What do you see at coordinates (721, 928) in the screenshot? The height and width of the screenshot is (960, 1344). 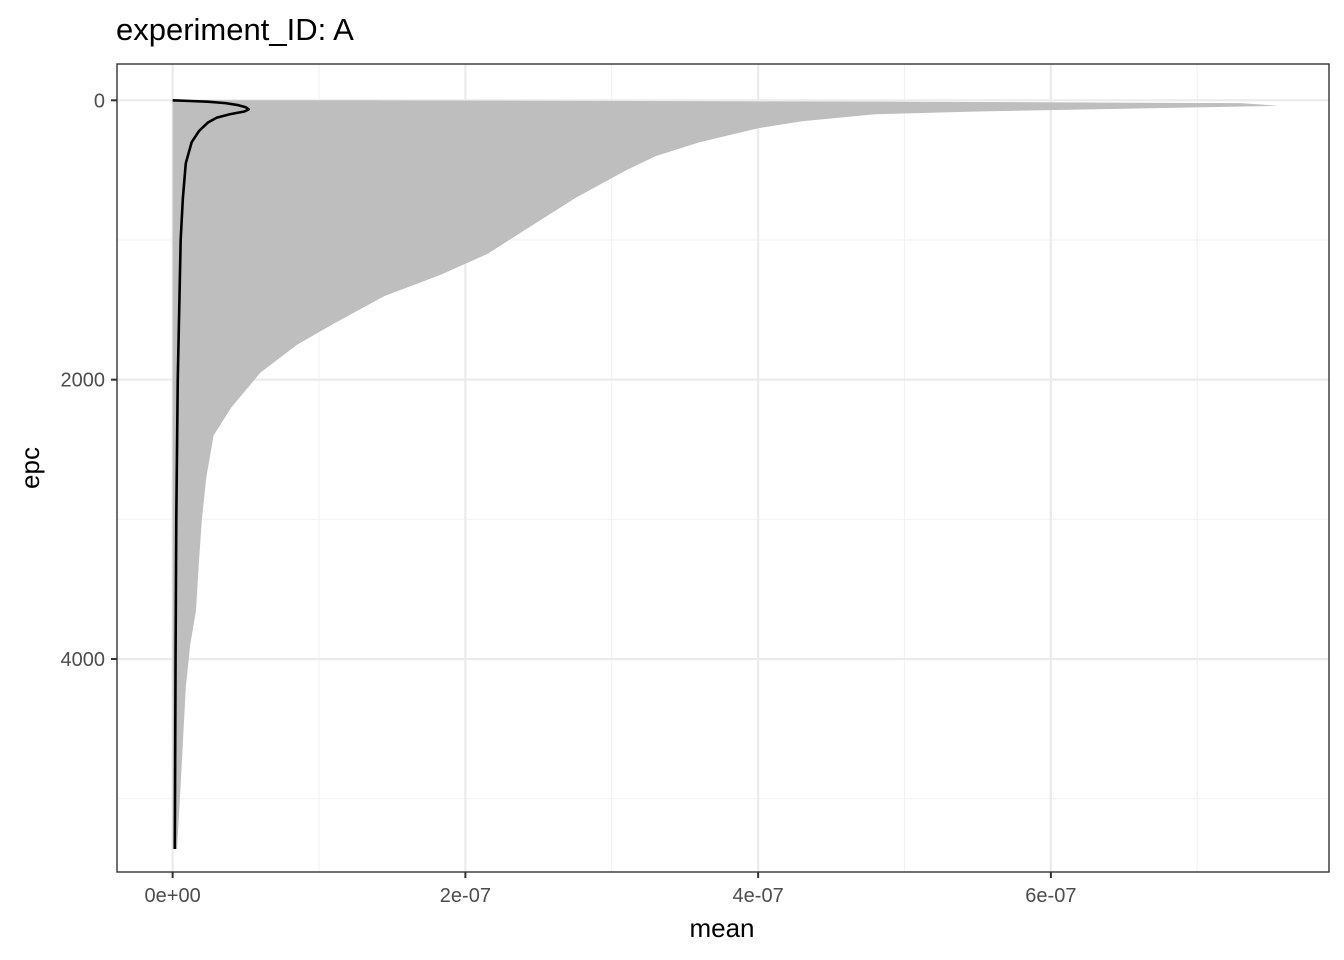 I see `x-axis-title: mean` at bounding box center [721, 928].